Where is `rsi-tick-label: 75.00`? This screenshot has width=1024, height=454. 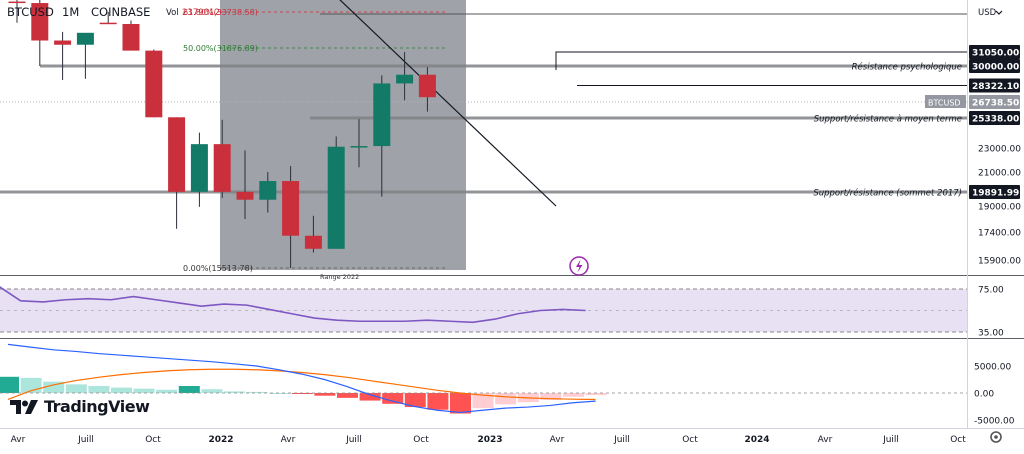
rsi-tick-label: 75.00 is located at coordinates (991, 291).